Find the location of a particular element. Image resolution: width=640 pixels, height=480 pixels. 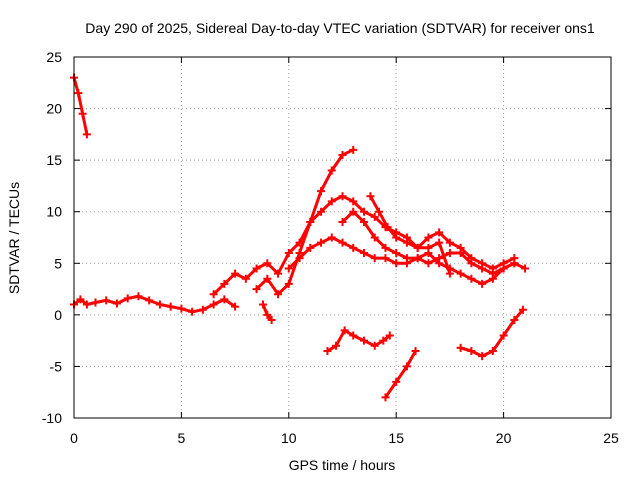

x-tick-label: 15 is located at coordinates (396, 438).